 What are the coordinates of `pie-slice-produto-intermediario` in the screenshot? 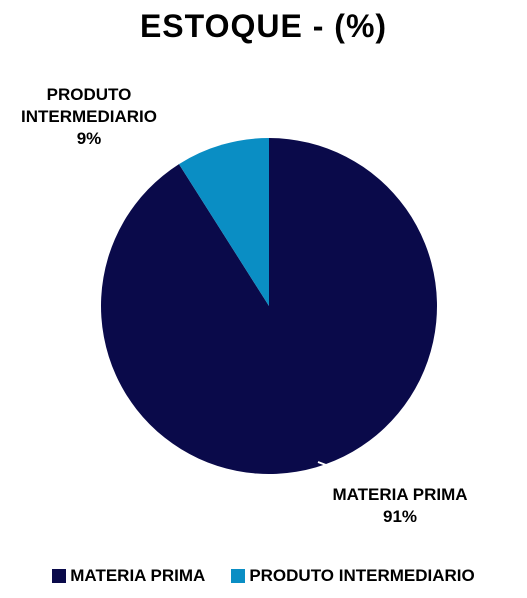 It's located at (223, 222).